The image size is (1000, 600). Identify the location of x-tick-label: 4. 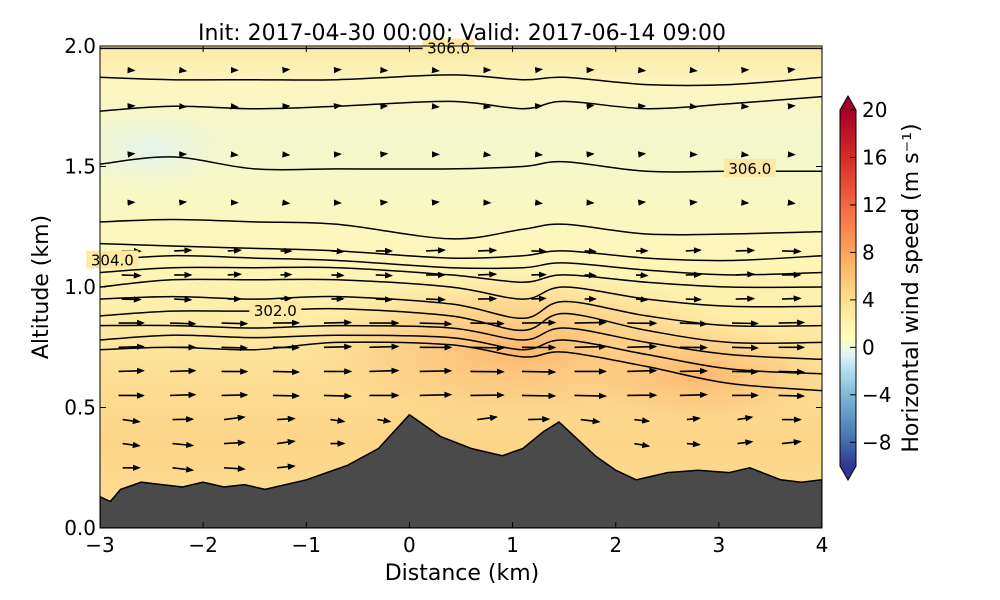
(822, 545).